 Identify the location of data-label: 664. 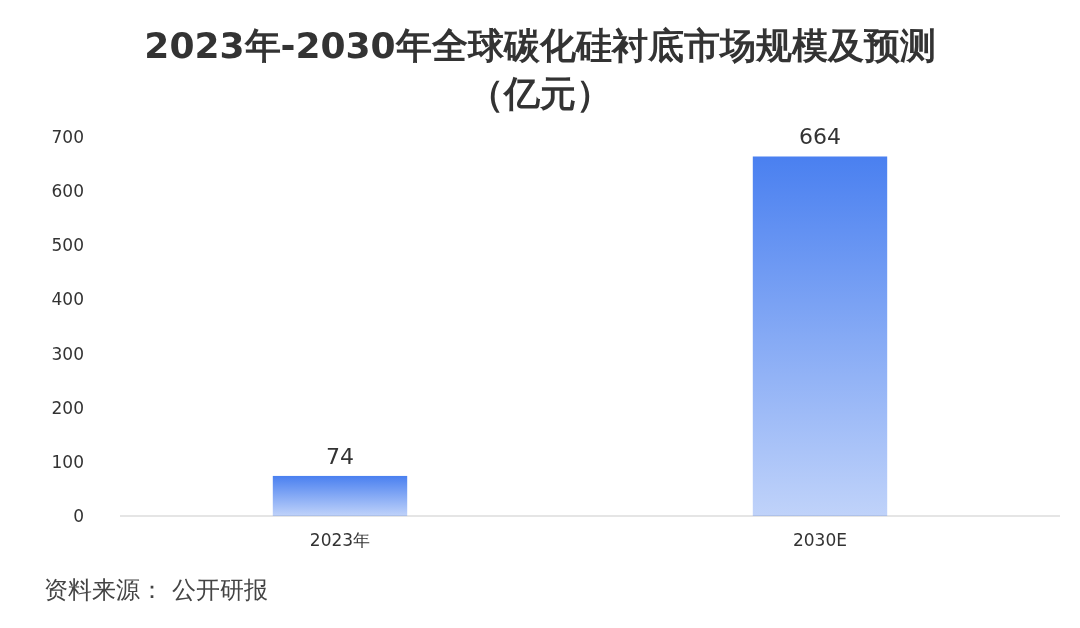
(820, 137).